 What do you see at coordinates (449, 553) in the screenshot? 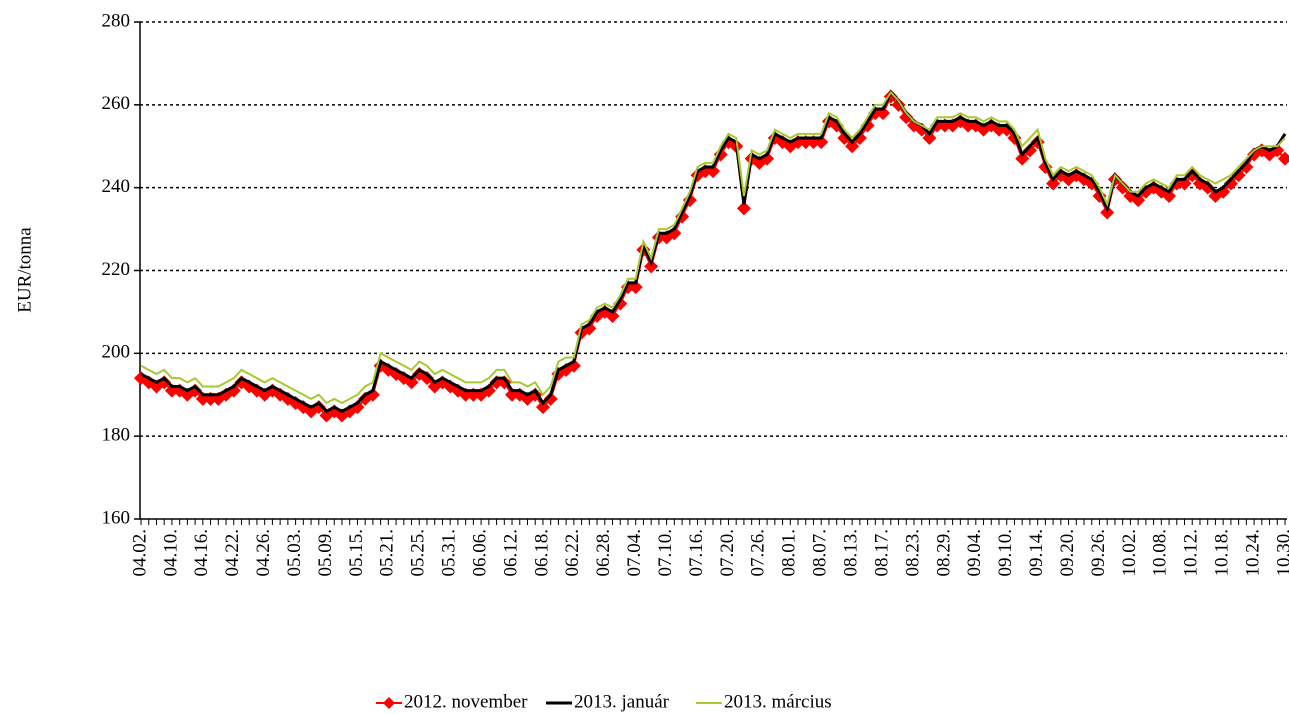
I see `x-tick-label: 05.31.` at bounding box center [449, 553].